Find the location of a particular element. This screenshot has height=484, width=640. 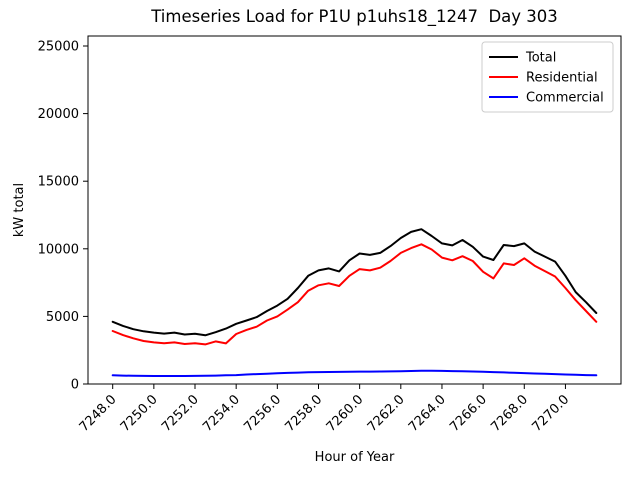

y-tick-label: 10000 is located at coordinates (58, 249).